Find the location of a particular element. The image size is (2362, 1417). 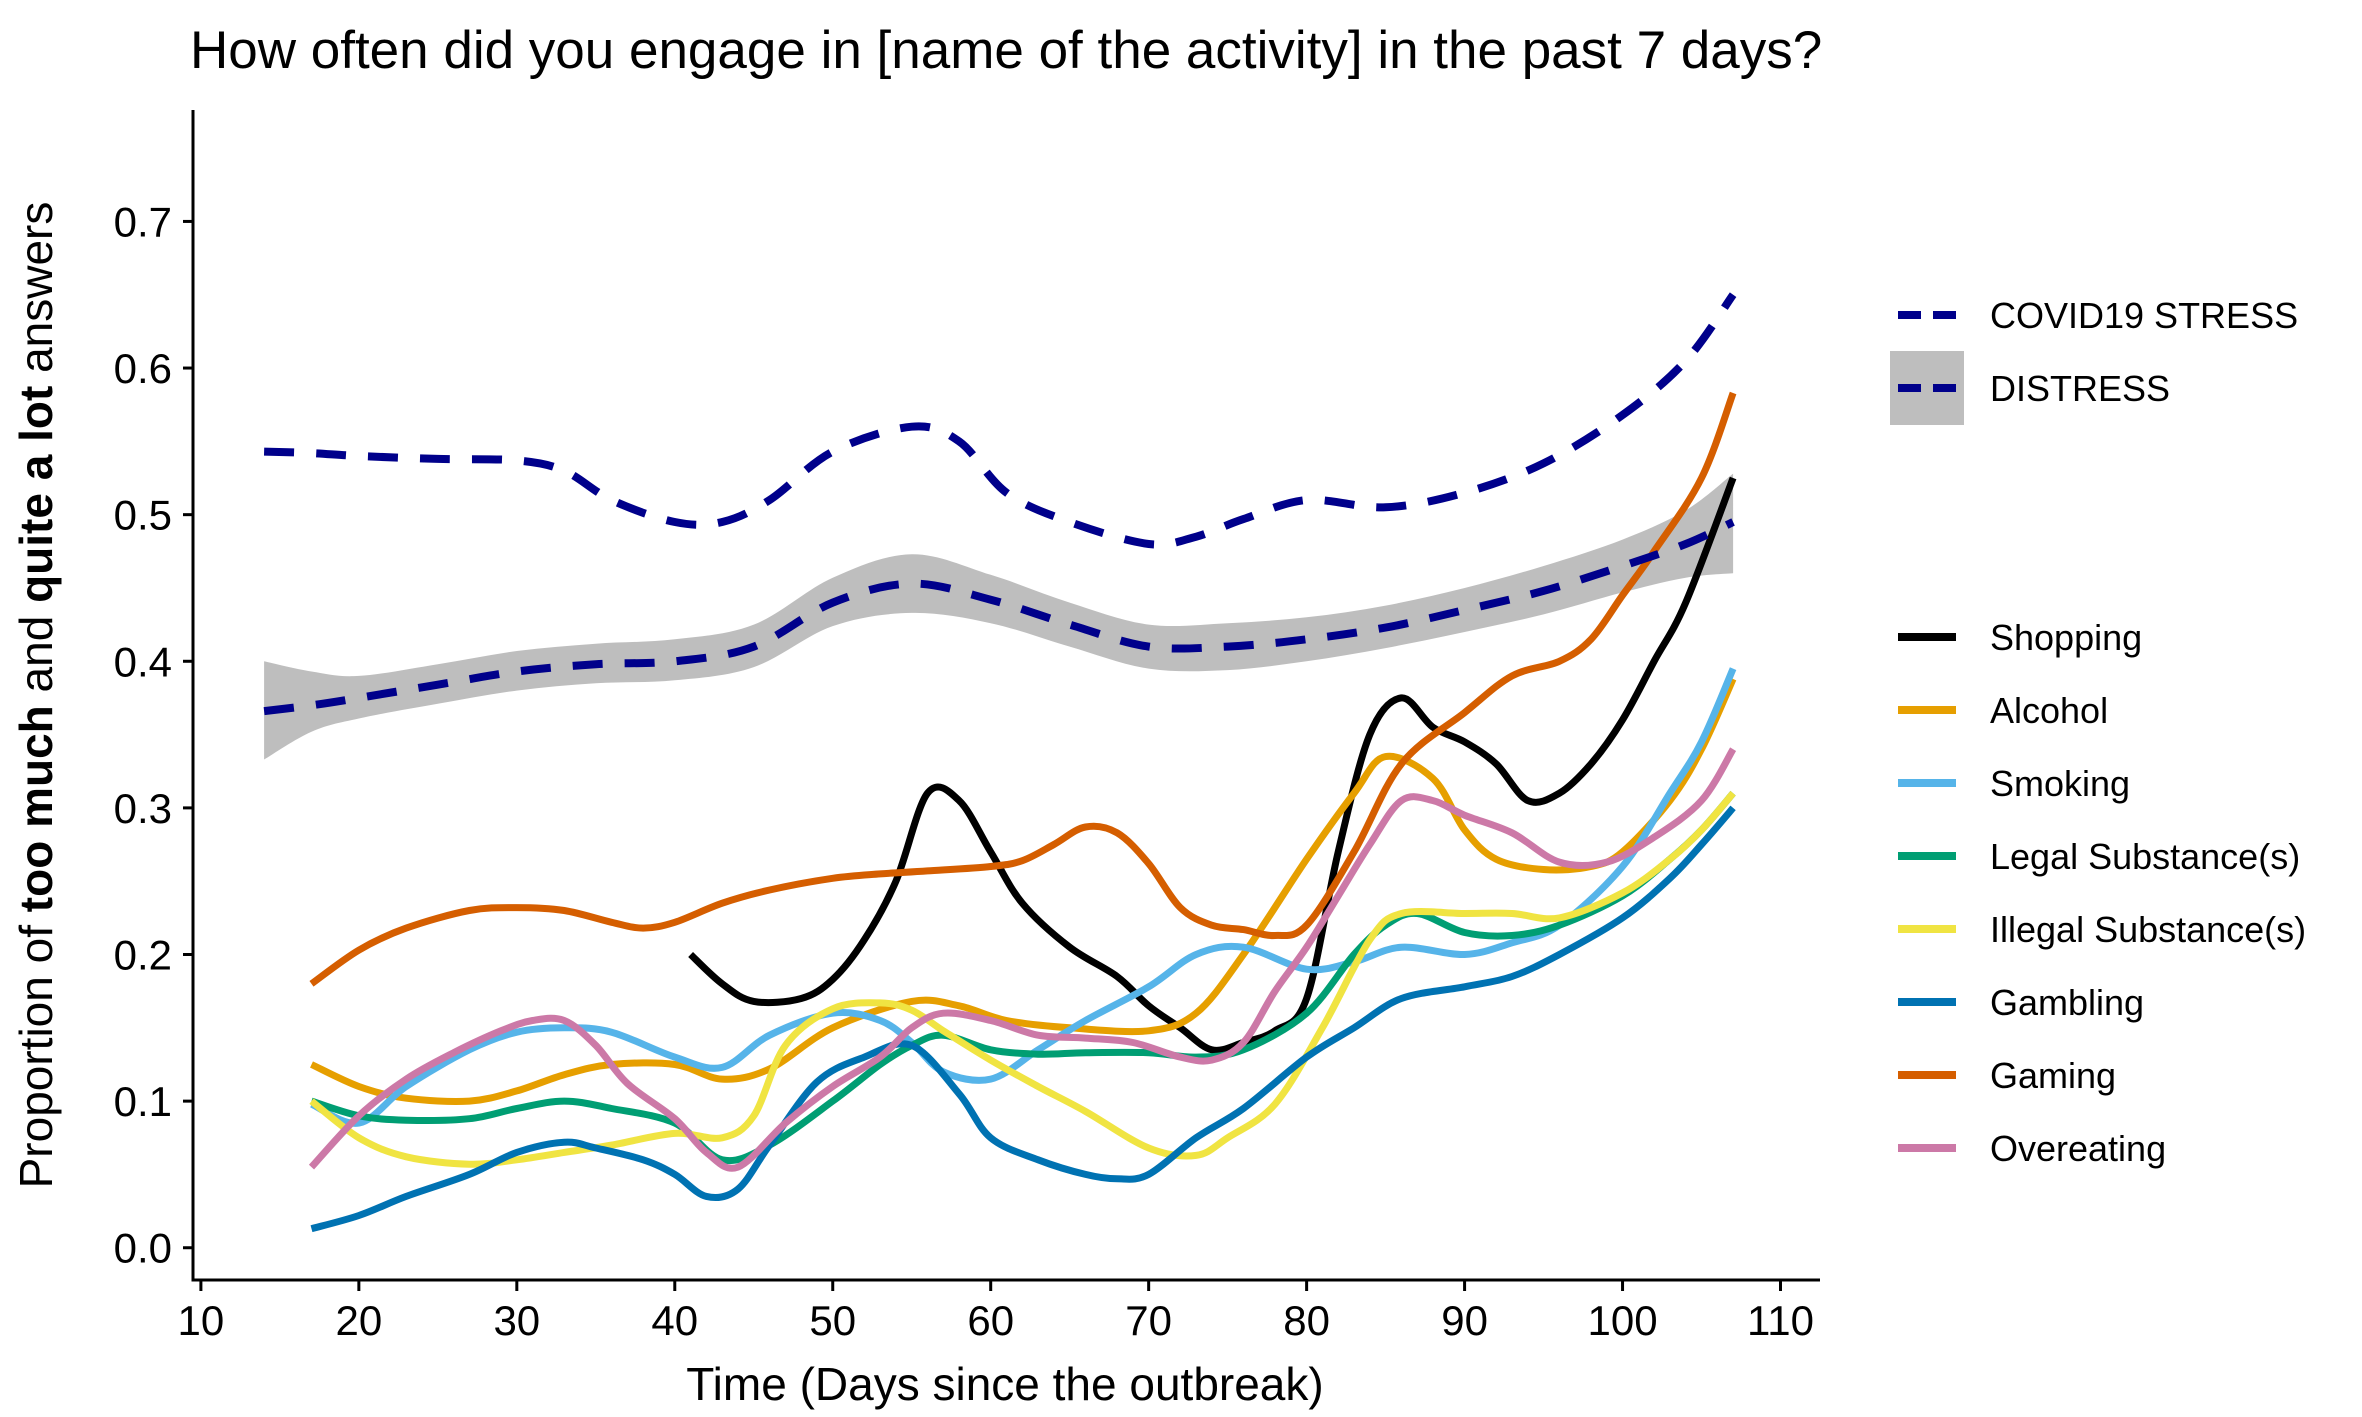

y-tick-label: 0.5 is located at coordinates (143, 515).